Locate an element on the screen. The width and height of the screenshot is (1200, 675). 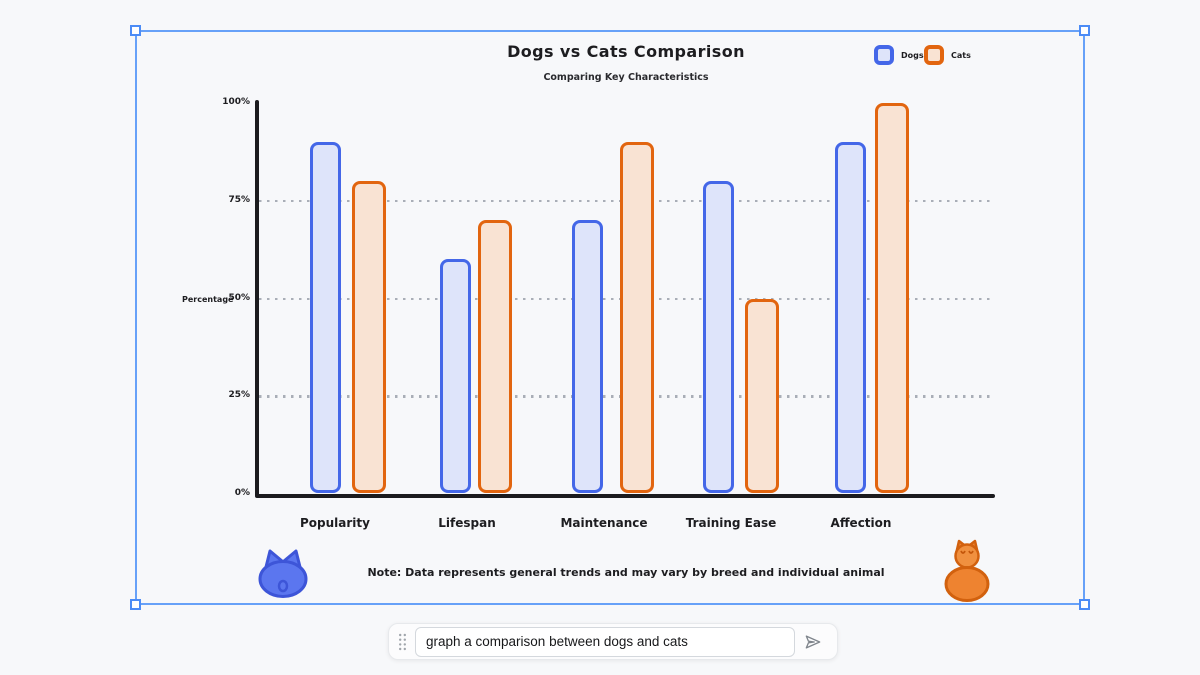
y-tick-75%: 75% is located at coordinates (239, 199).